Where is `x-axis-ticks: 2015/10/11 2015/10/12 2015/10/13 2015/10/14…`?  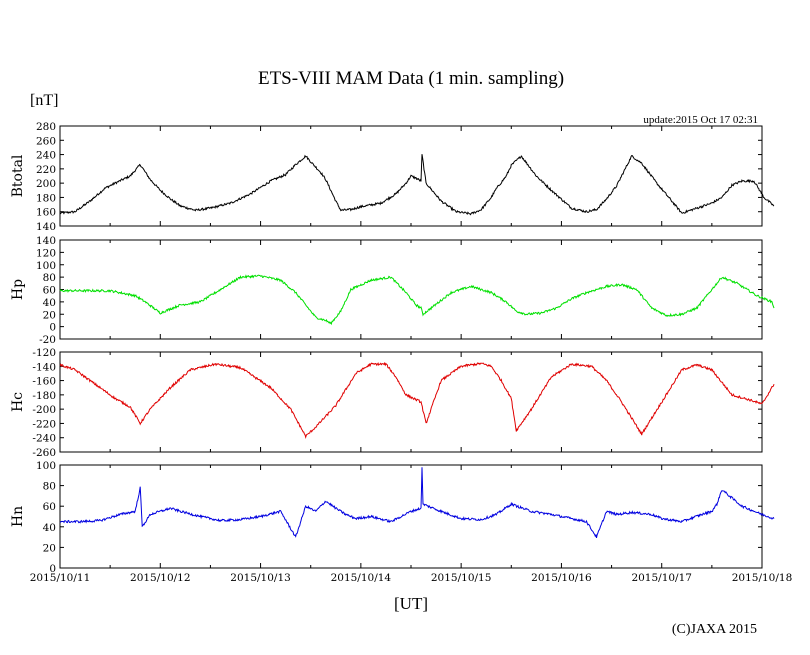 x-axis-ticks: 2015/10/11 2015/10/12 2015/10/13 2015/10/14… is located at coordinates (411, 578).